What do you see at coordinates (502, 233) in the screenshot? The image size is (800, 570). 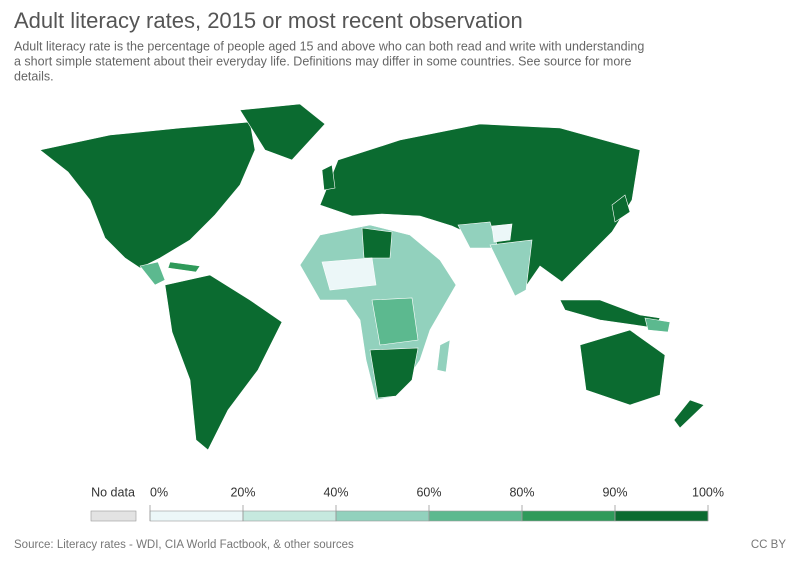 I see `afghanistan` at bounding box center [502, 233].